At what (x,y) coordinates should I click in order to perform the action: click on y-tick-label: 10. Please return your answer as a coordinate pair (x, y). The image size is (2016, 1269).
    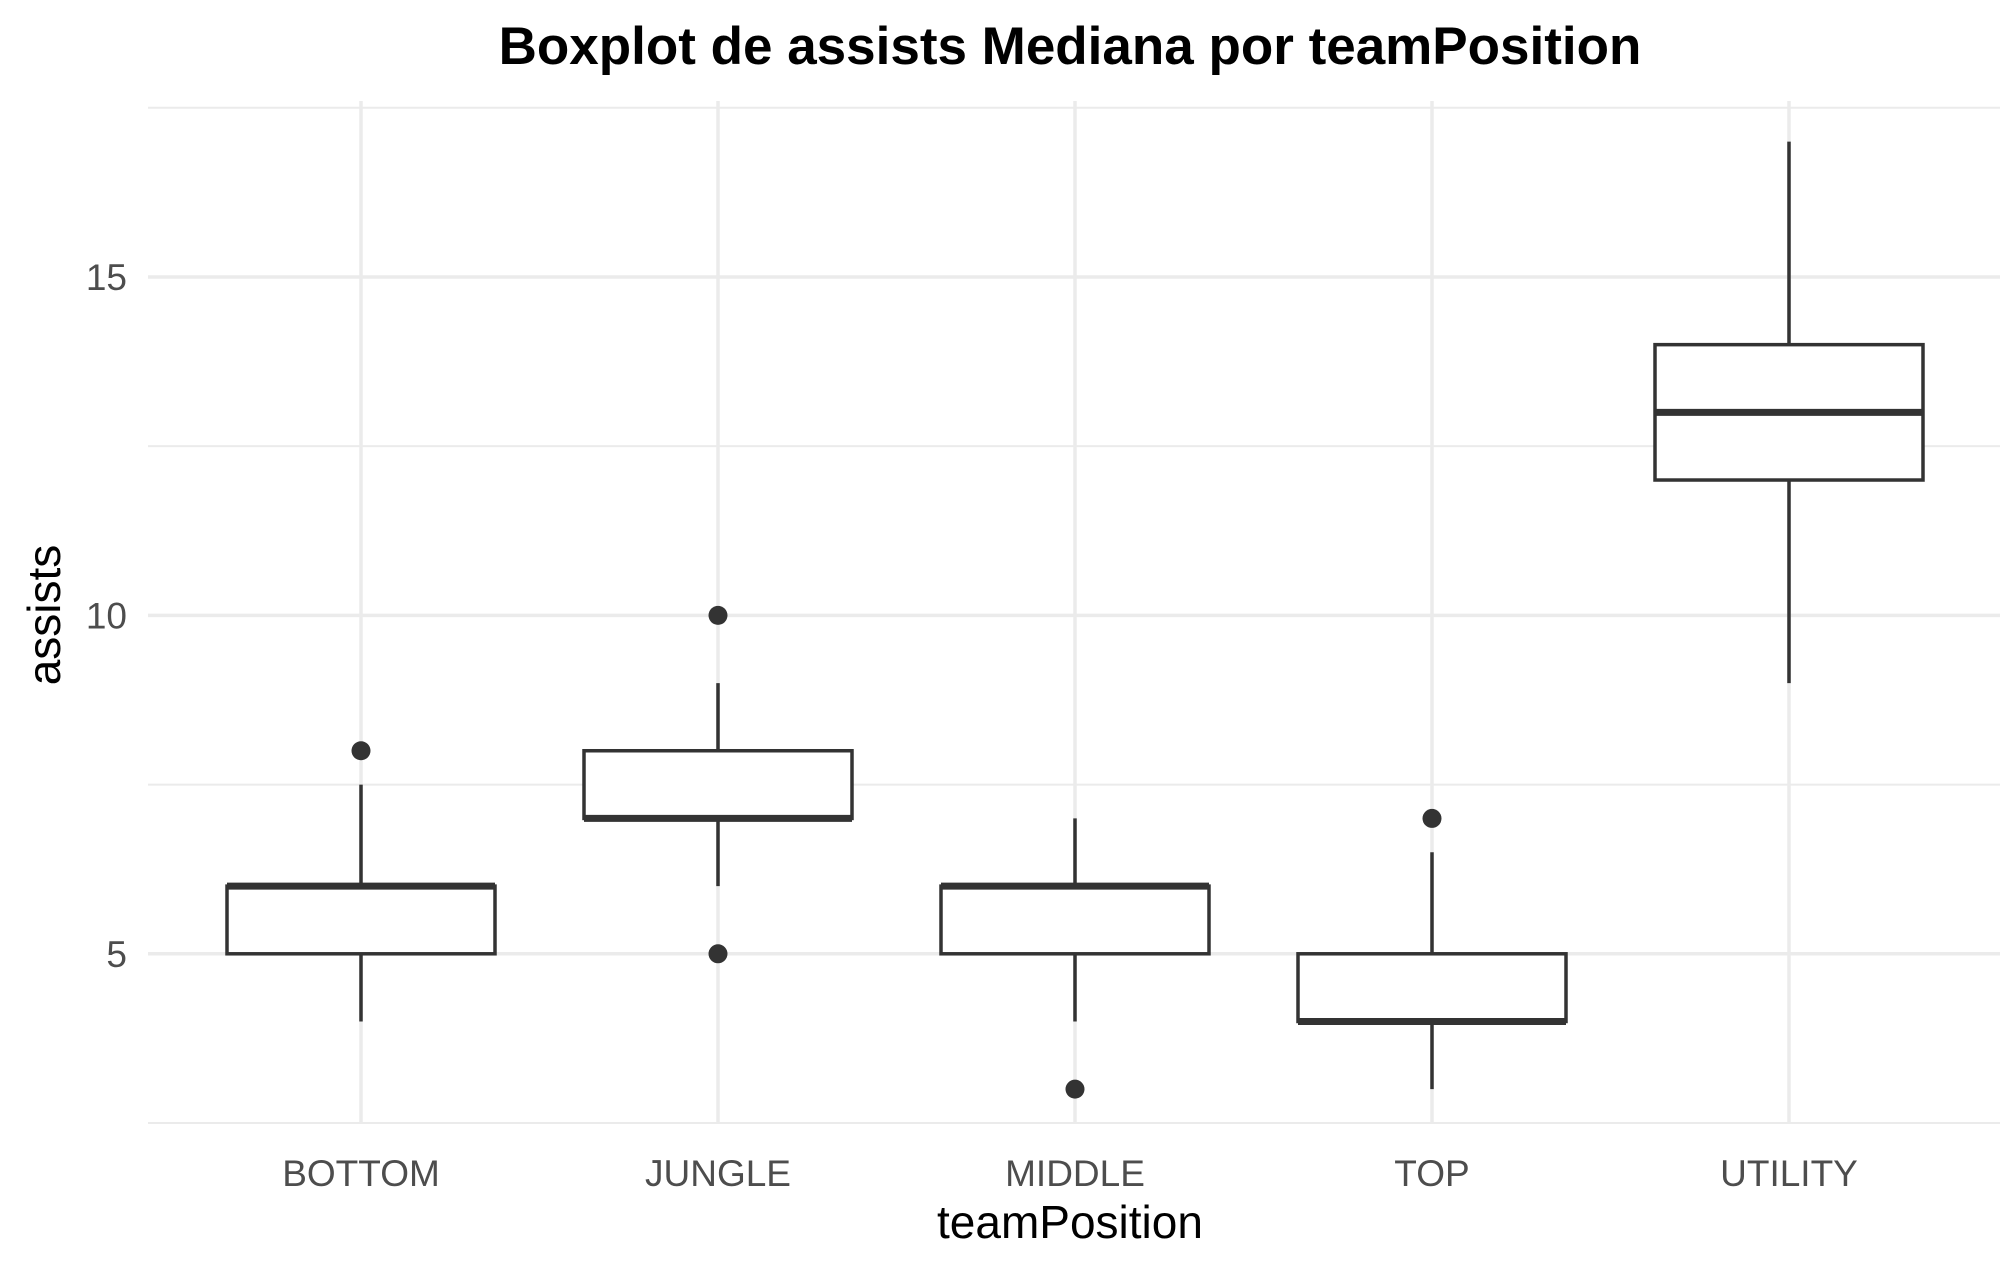
    Looking at the image, I should click on (106, 615).